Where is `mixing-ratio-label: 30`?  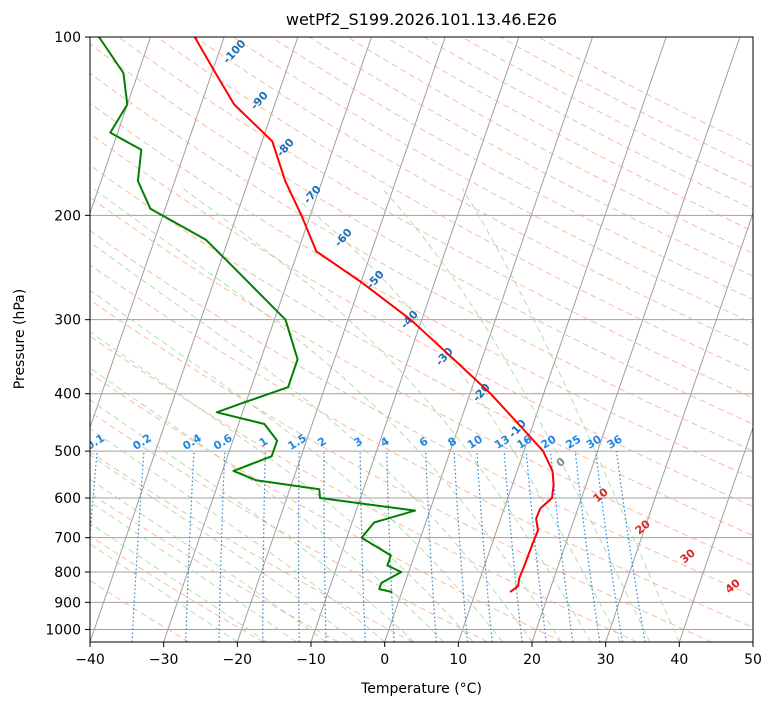 mixing-ratio-label: 30 is located at coordinates (594, 441).